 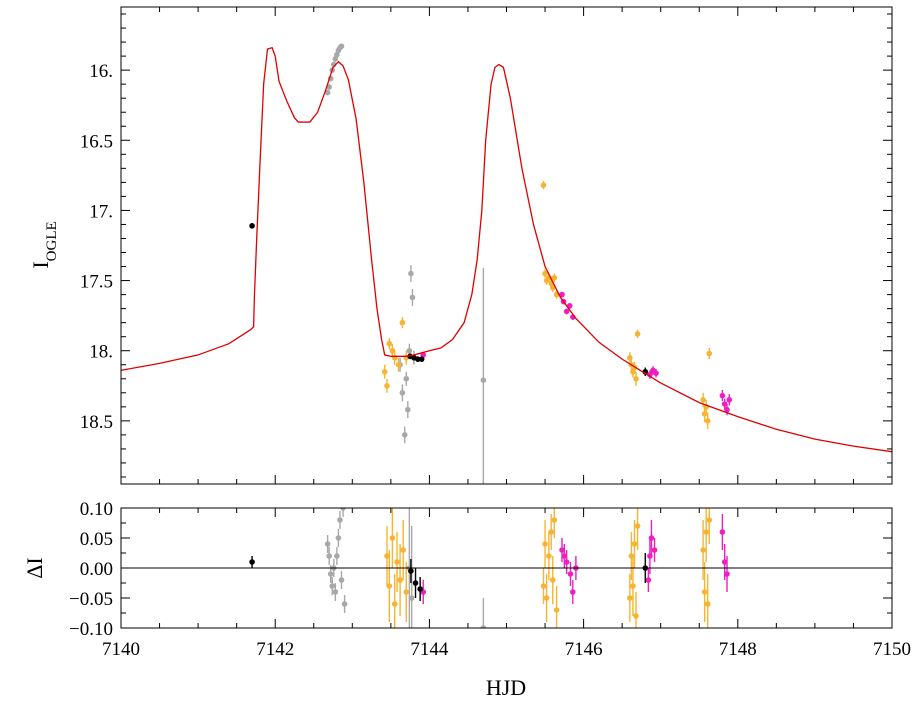 I want to click on light-curve-ytick-label: 18.5, so click(x=96, y=422).